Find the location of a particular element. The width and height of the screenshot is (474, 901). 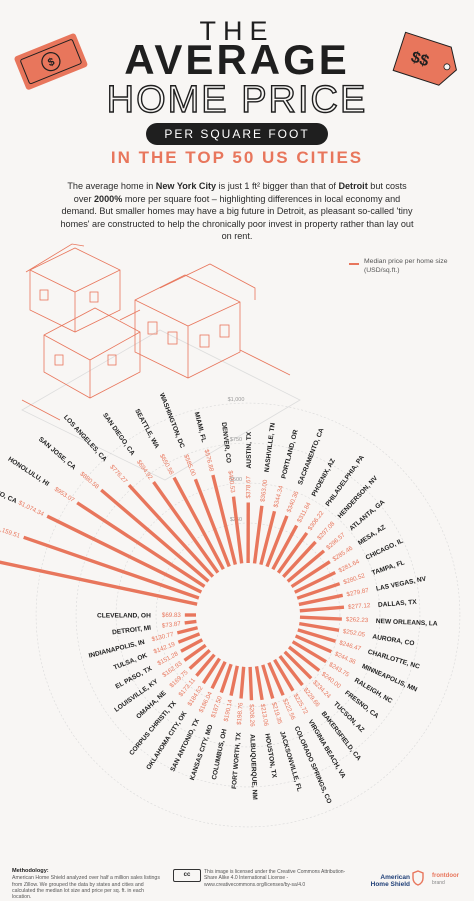

value-label: $363.00 is located at coordinates (264, 491).